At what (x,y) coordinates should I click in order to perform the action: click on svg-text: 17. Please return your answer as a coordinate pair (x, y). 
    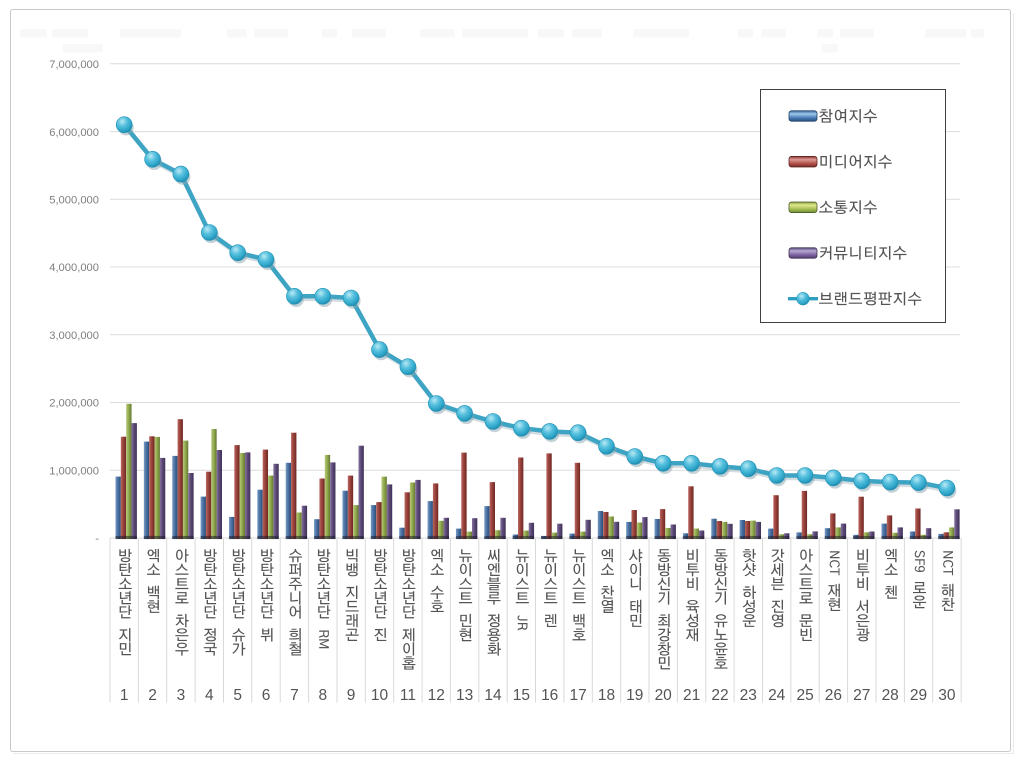
    Looking at the image, I should click on (577, 695).